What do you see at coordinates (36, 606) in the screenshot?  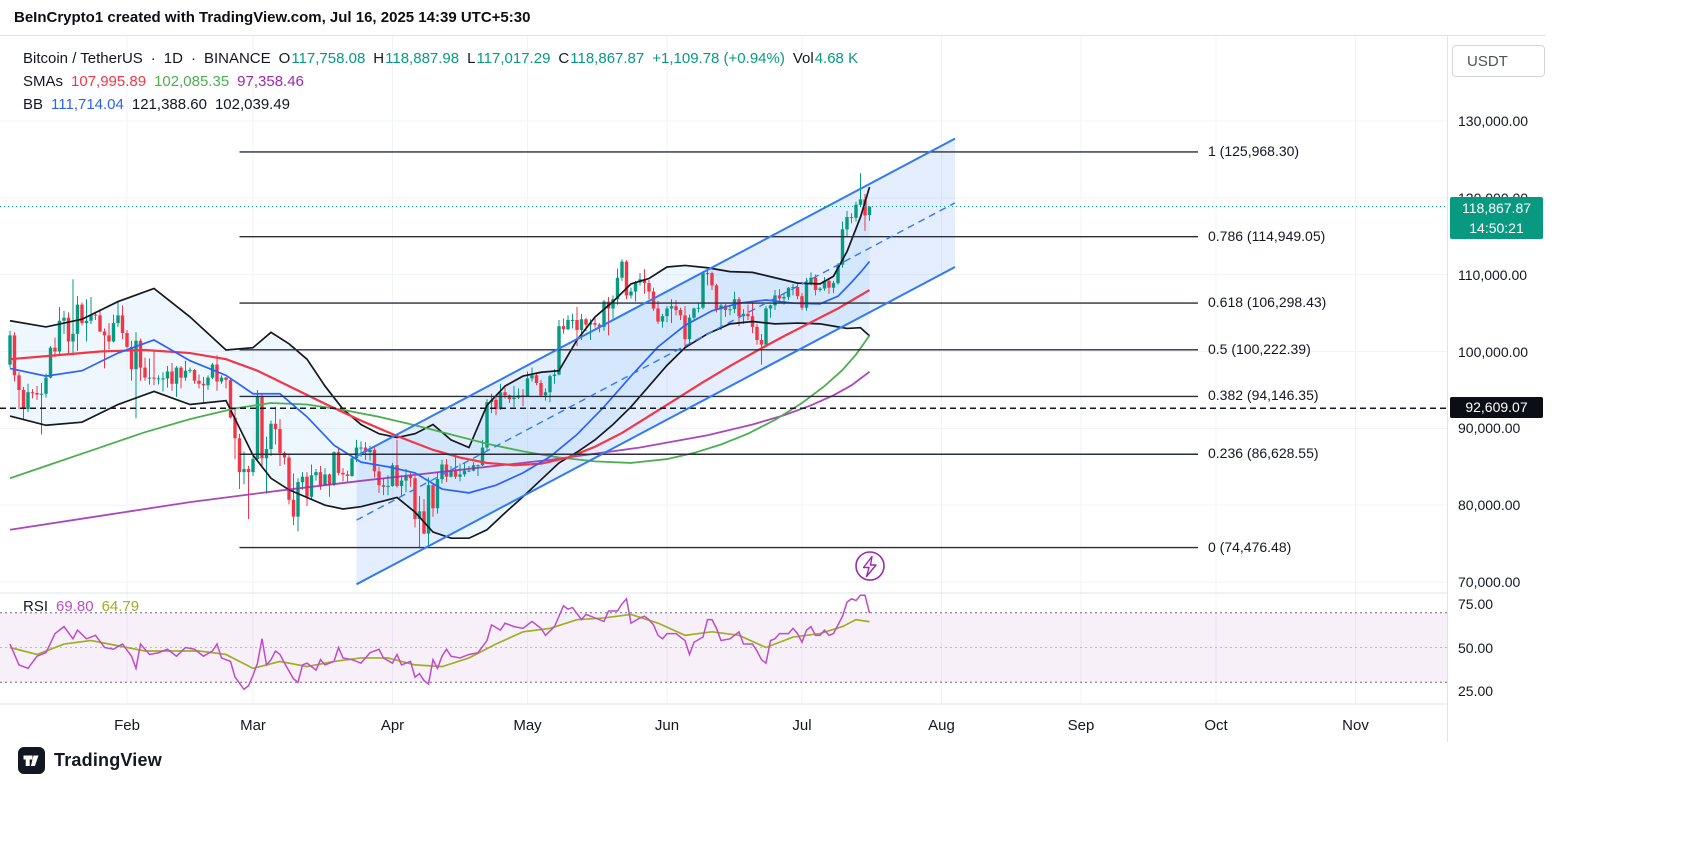 I see `rsi-label: RSI` at bounding box center [36, 606].